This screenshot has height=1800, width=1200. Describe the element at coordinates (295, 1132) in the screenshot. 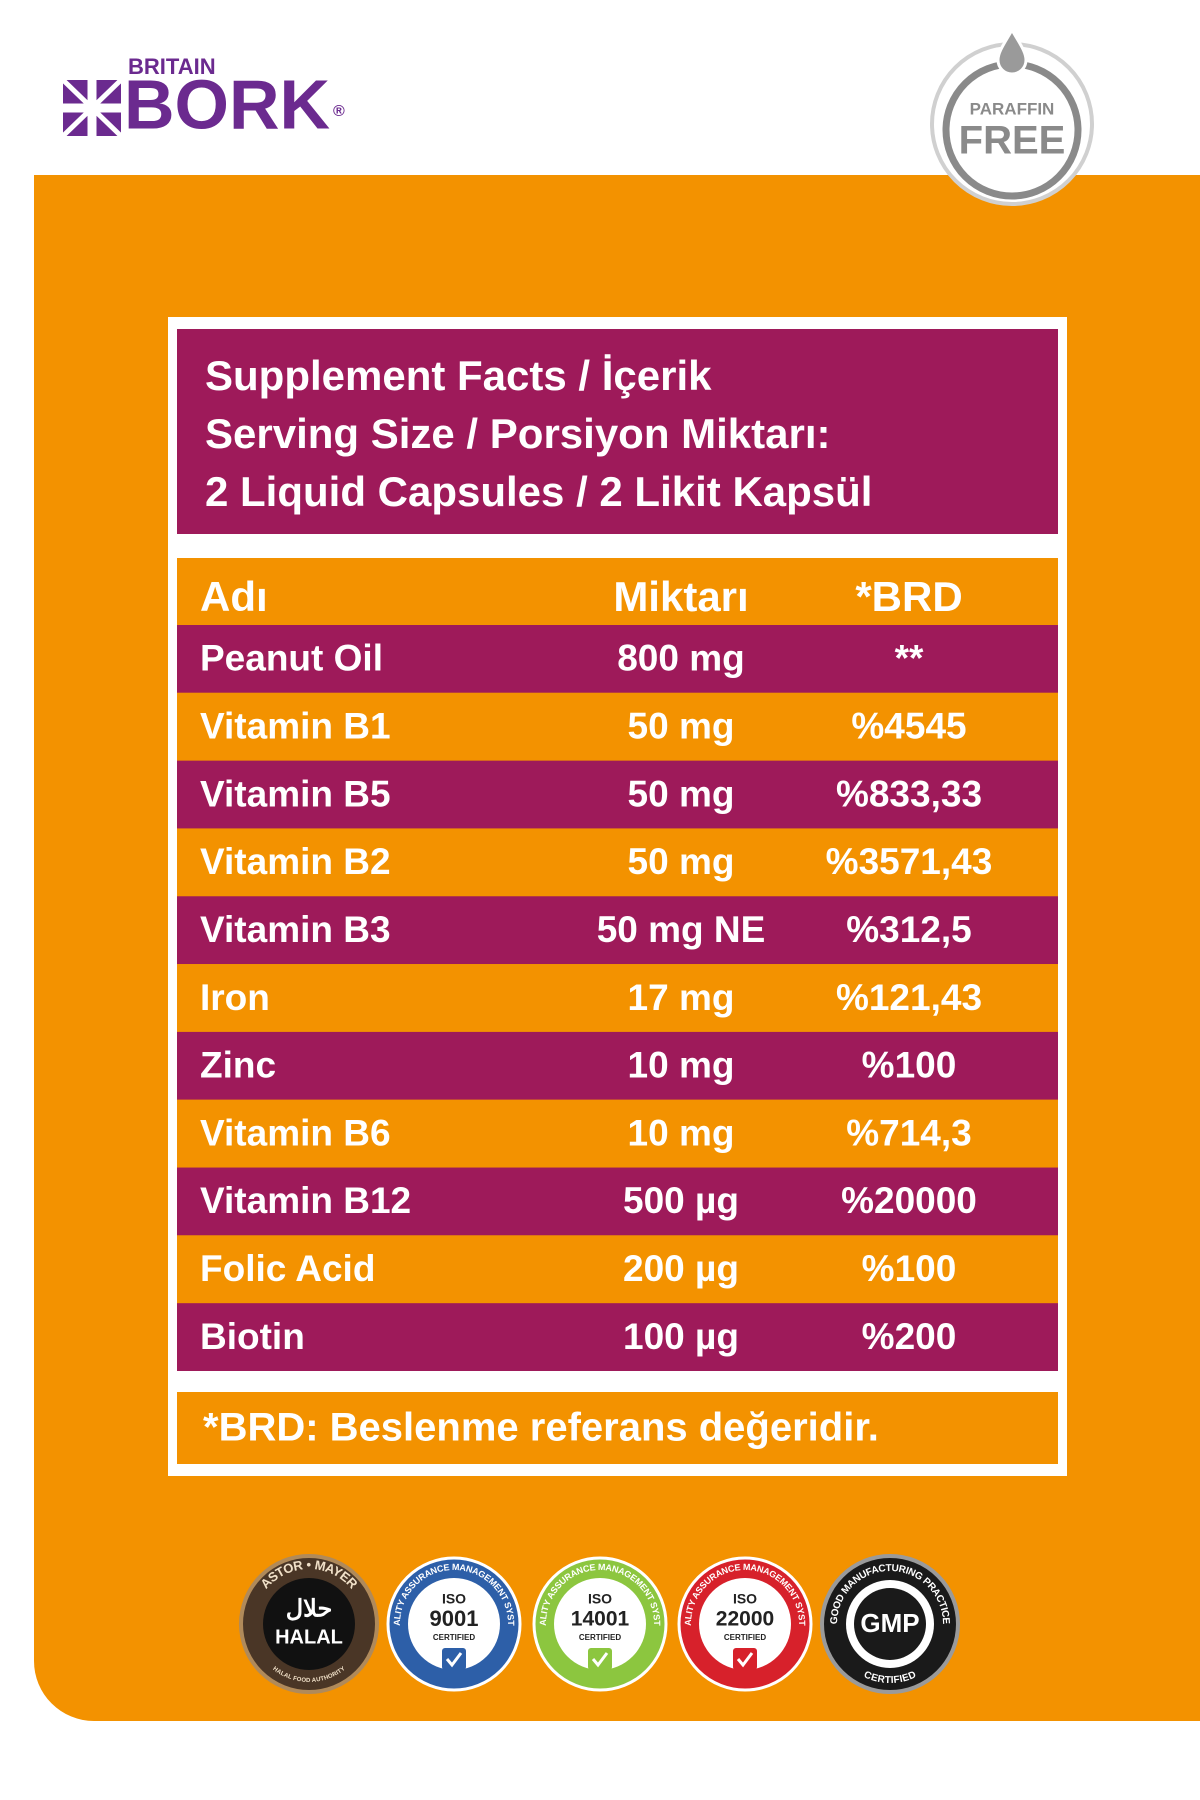

I see `table-cell: Vitamin B6` at that location.